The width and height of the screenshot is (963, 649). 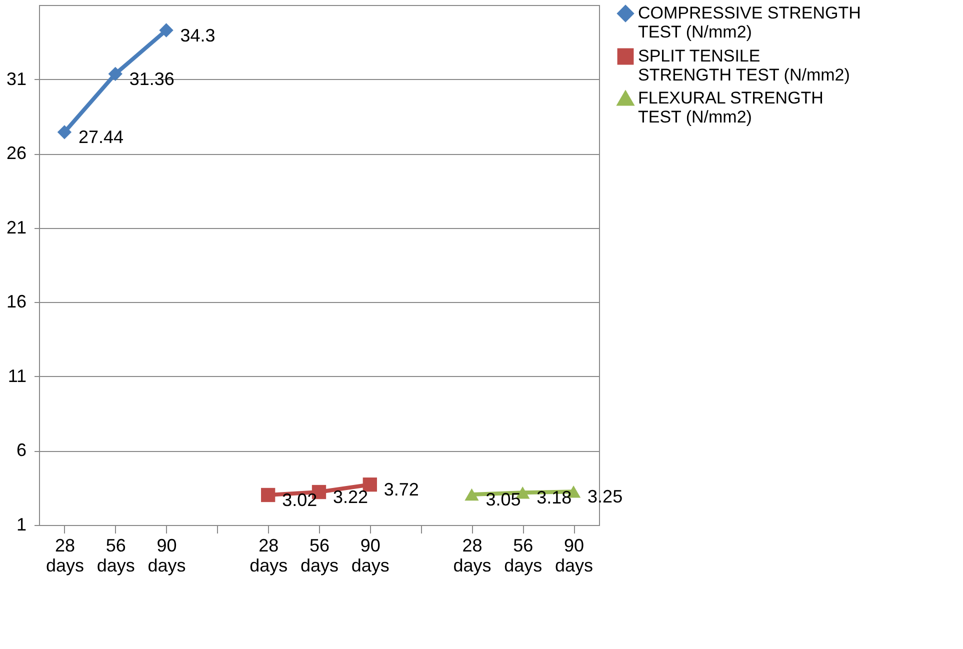 What do you see at coordinates (151, 78) in the screenshot?
I see `data-label: 31.36` at bounding box center [151, 78].